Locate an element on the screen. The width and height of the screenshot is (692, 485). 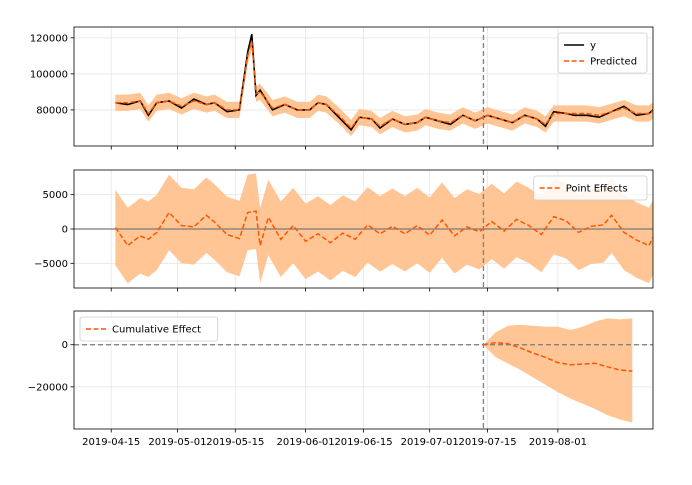
y-tick-label: −5000 is located at coordinates (51, 264).